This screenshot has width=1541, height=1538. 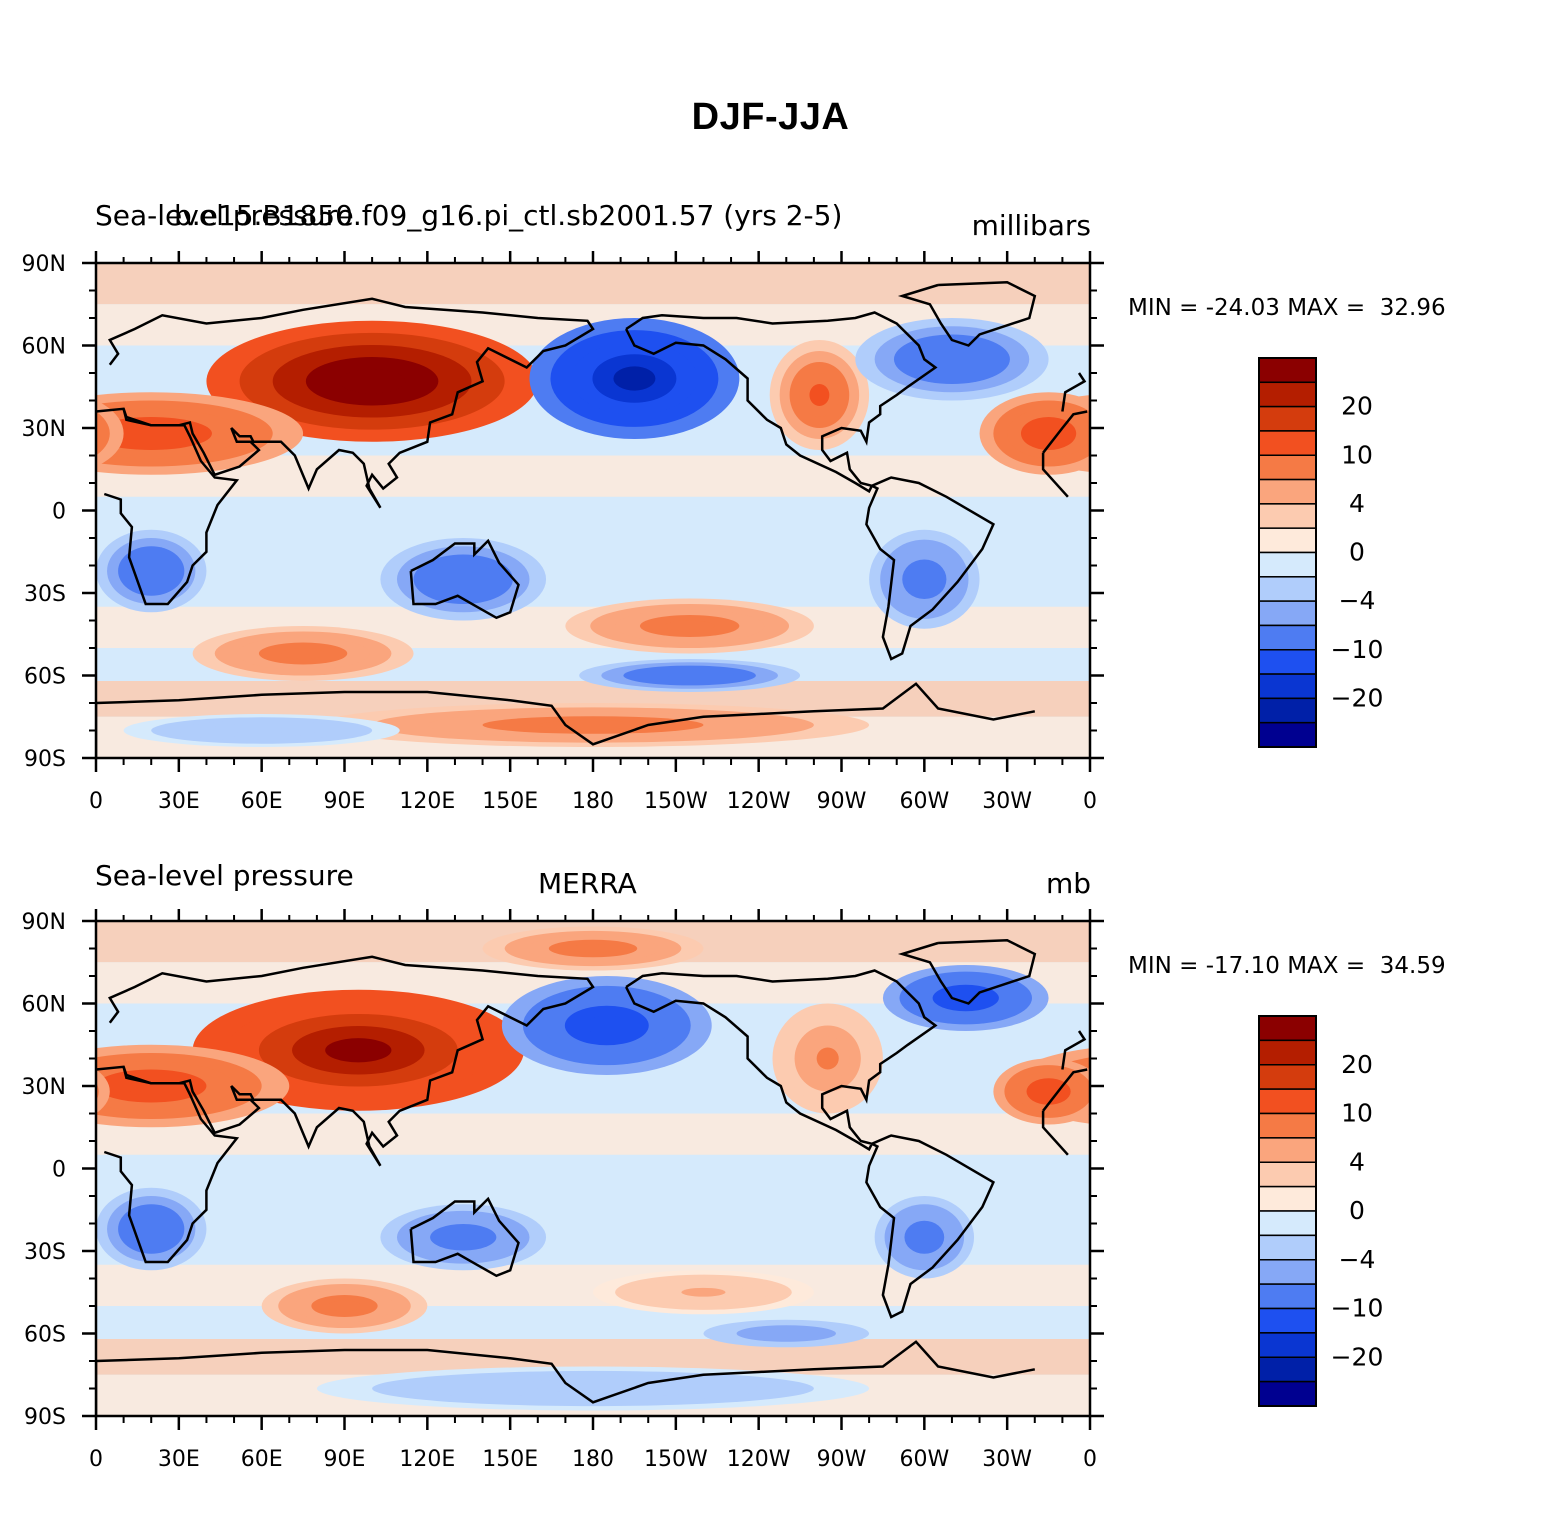 I want to click on colorbar-label: 20, so click(x=1357, y=1064).